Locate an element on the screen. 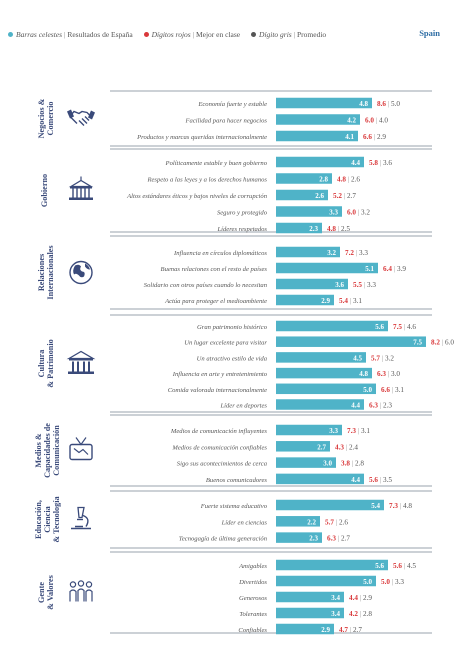  best-and-average: 5.2 | 2.7 is located at coordinates (344, 196).